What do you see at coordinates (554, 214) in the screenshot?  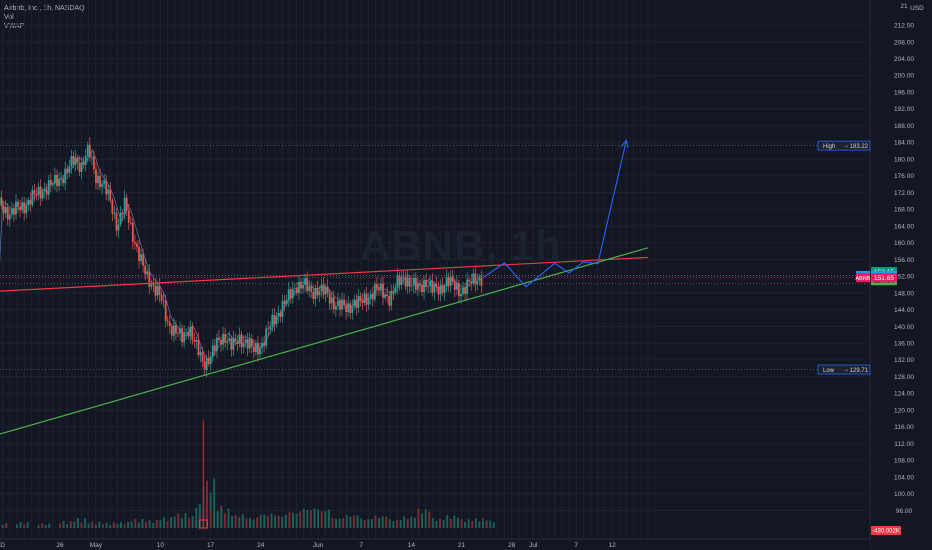 I see `projection-path` at bounding box center [554, 214].